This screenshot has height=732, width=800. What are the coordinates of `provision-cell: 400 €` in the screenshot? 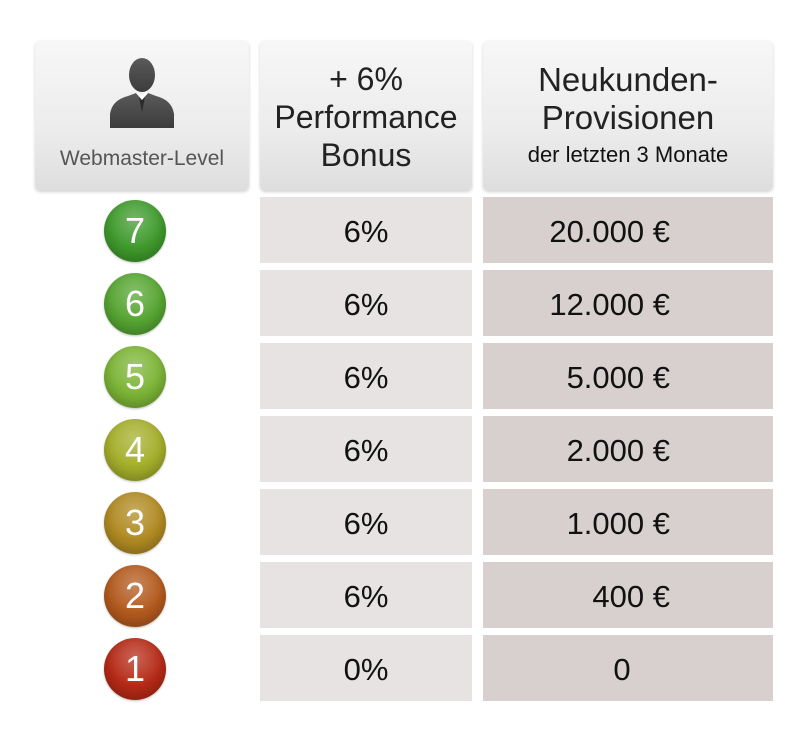 It's located at (628, 595).